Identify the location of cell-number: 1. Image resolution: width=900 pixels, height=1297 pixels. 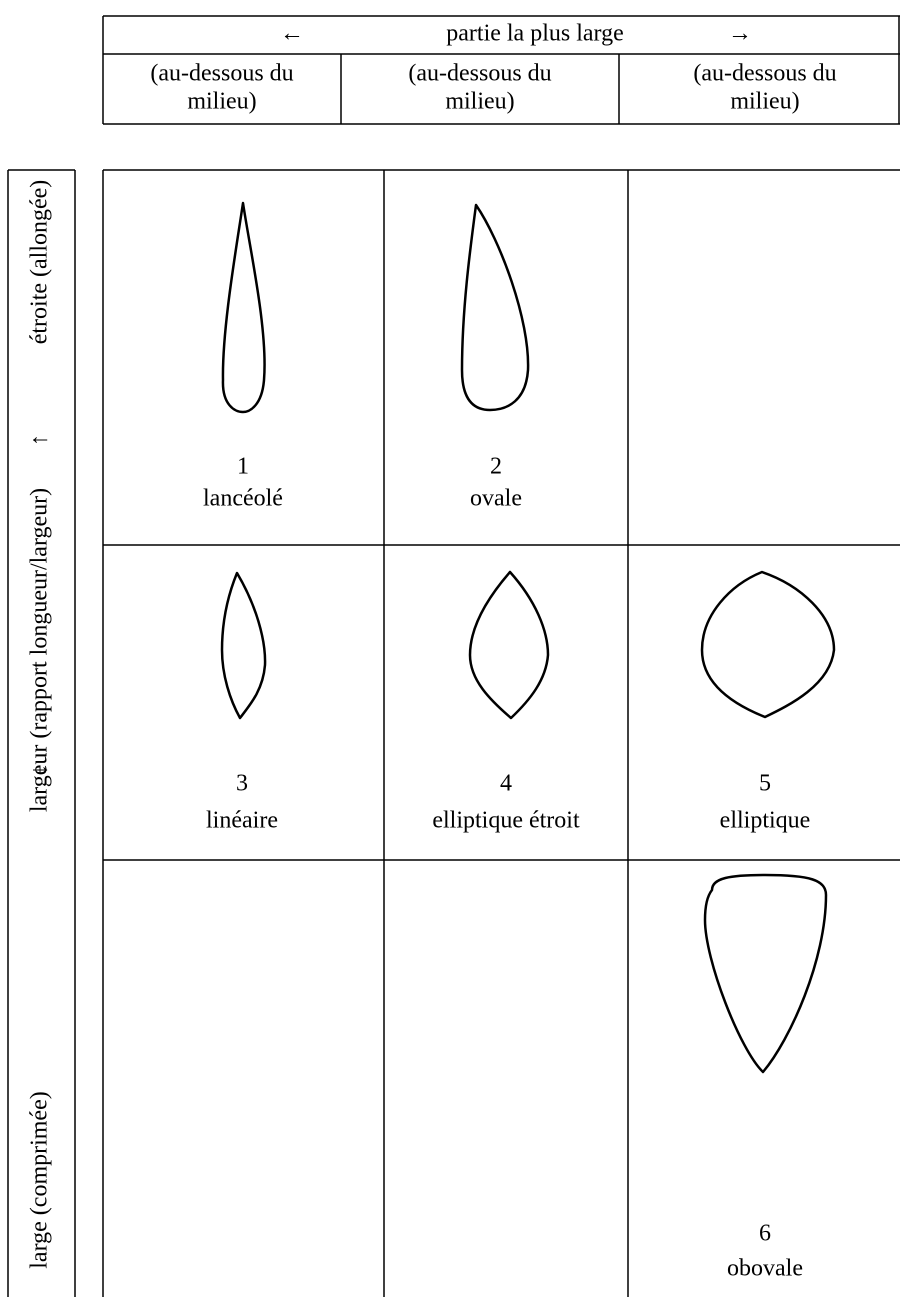
(243, 467).